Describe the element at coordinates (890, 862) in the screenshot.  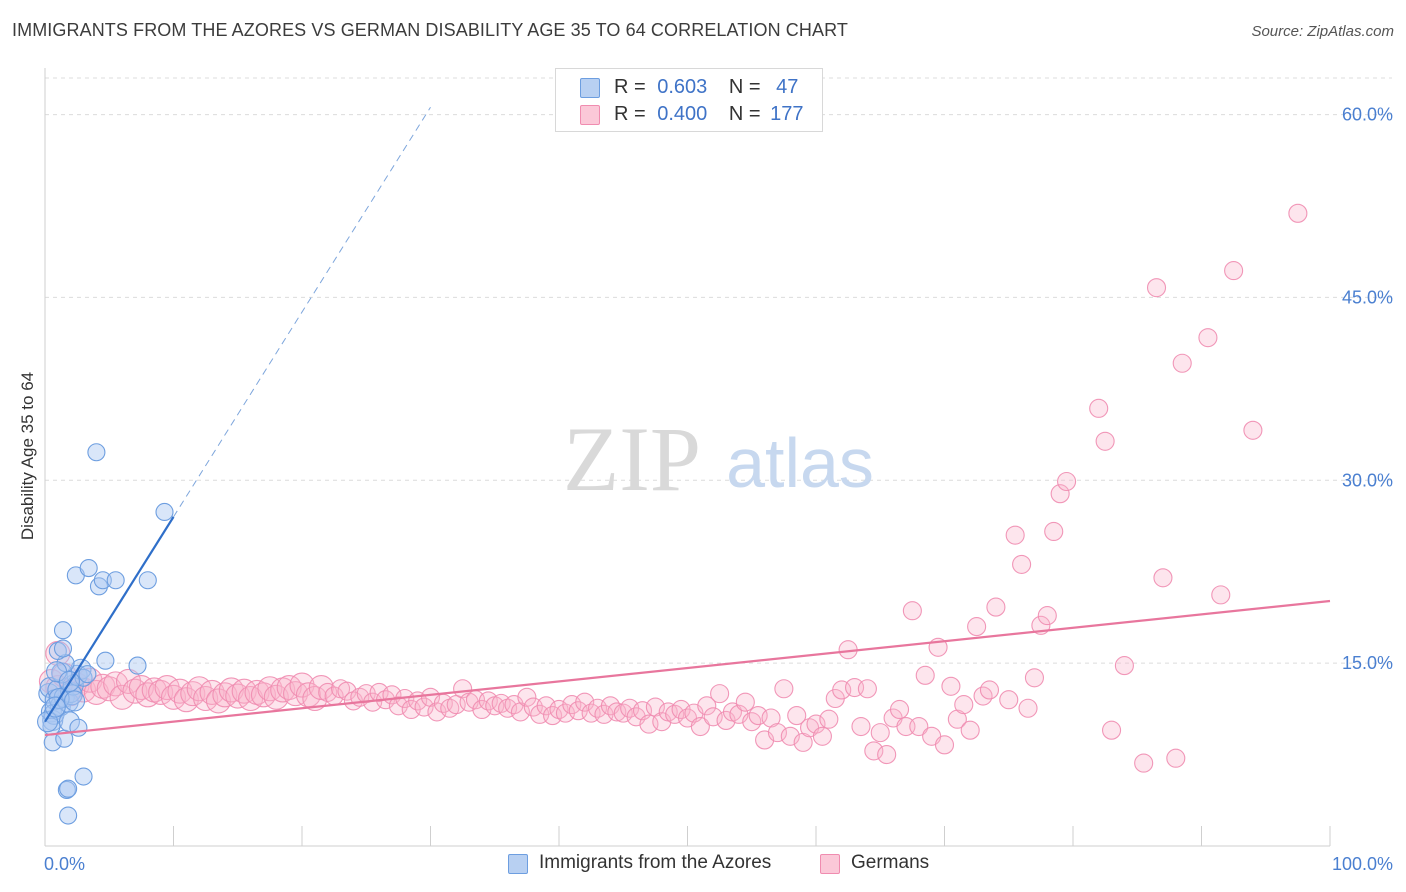
I see `bottom-legend-label-germans: Germans` at that location.